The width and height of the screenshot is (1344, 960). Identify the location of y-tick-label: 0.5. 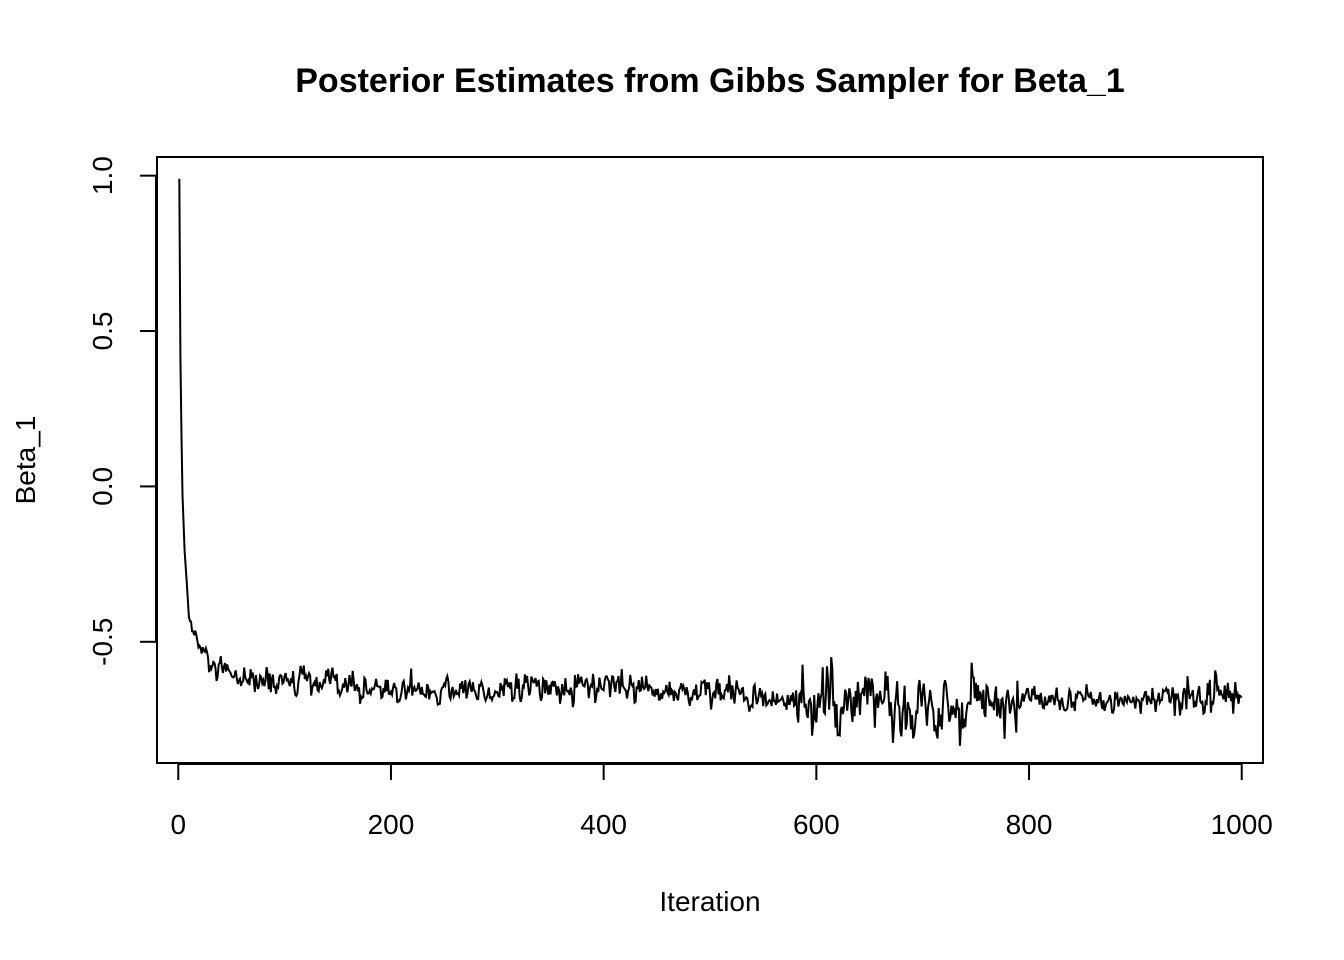
(102, 331).